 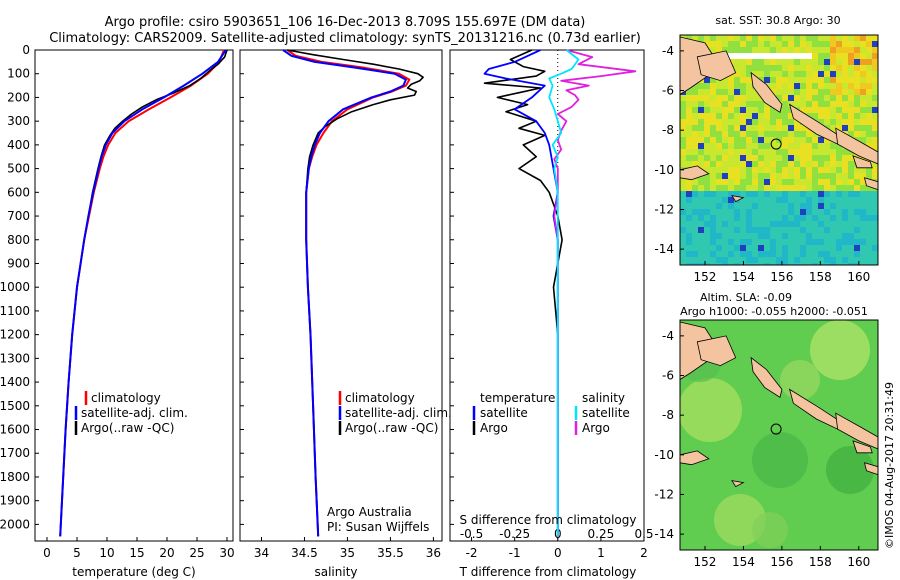 I want to click on x-tick-label-2: 2, so click(x=644, y=553).